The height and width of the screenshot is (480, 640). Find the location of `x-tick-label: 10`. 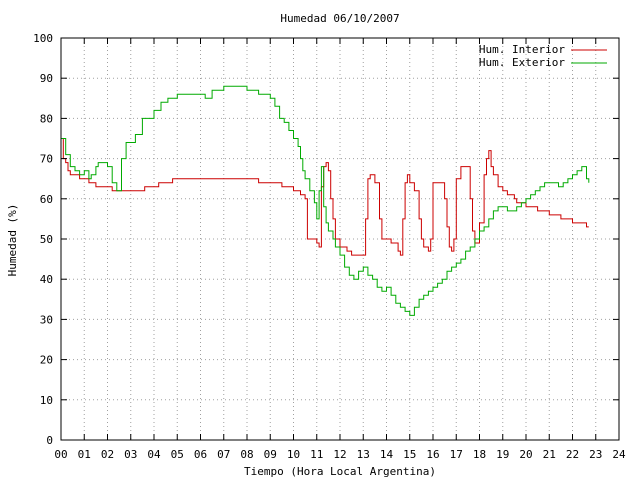

x-tick-label: 10 is located at coordinates (293, 454).